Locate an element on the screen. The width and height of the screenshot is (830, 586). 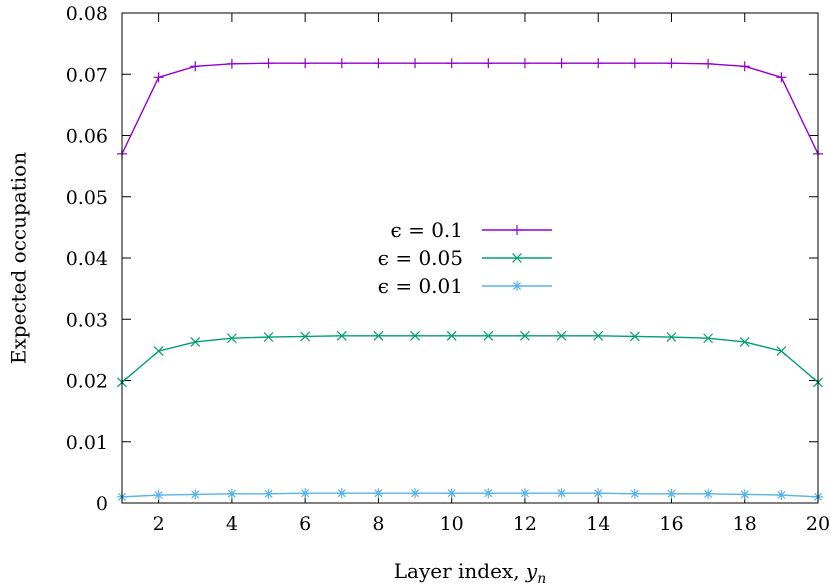
x-tick-label: 4 is located at coordinates (232, 524).